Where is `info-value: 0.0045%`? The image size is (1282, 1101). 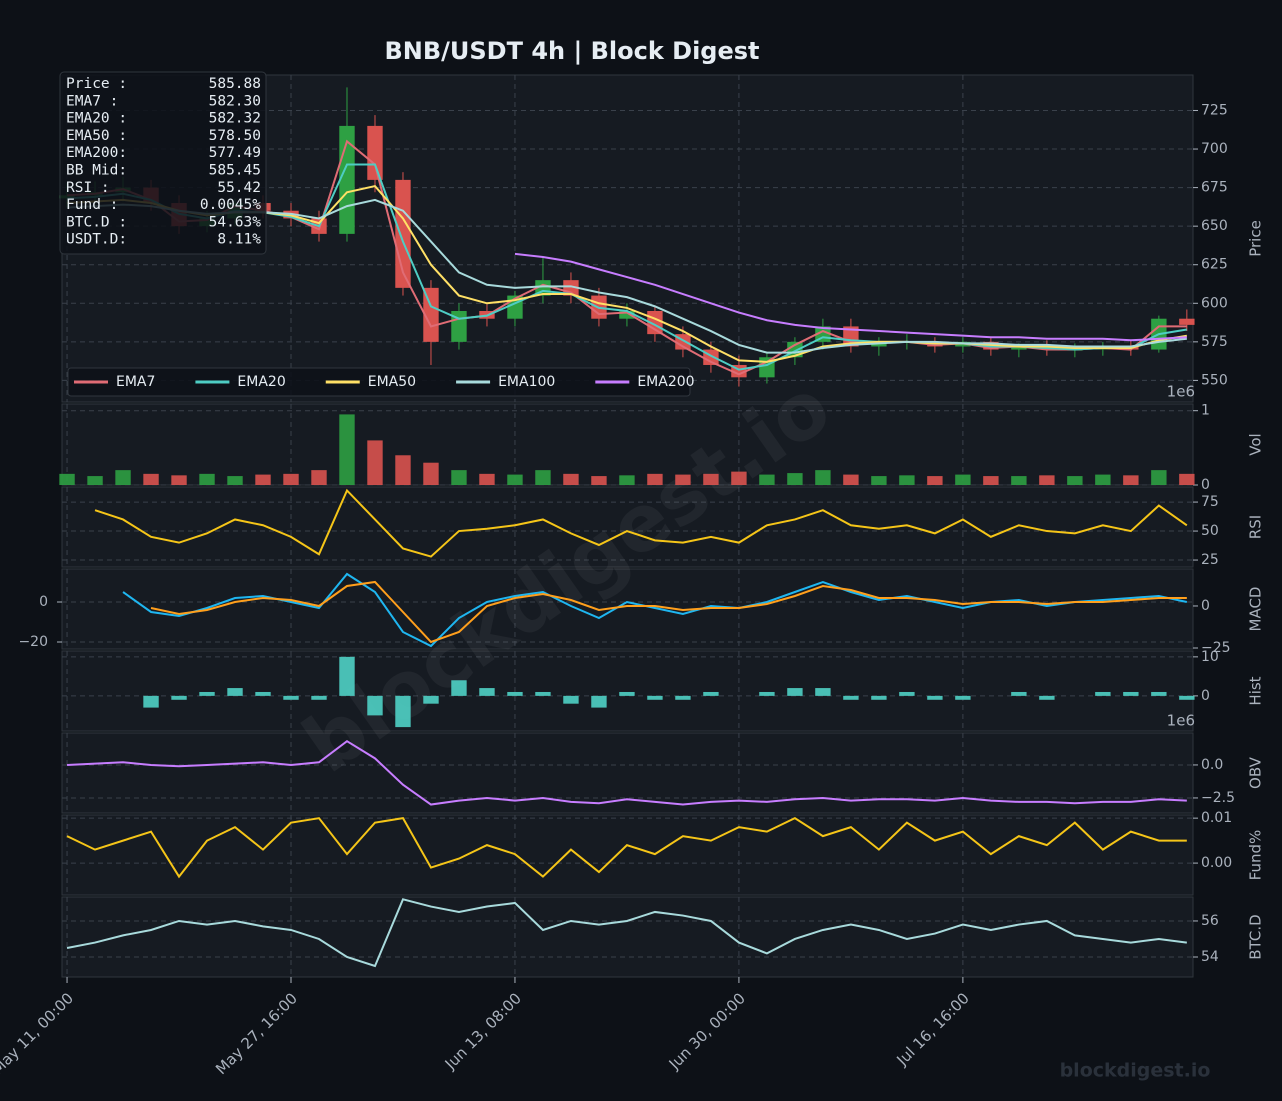
info-value: 0.0045% is located at coordinates (230, 205).